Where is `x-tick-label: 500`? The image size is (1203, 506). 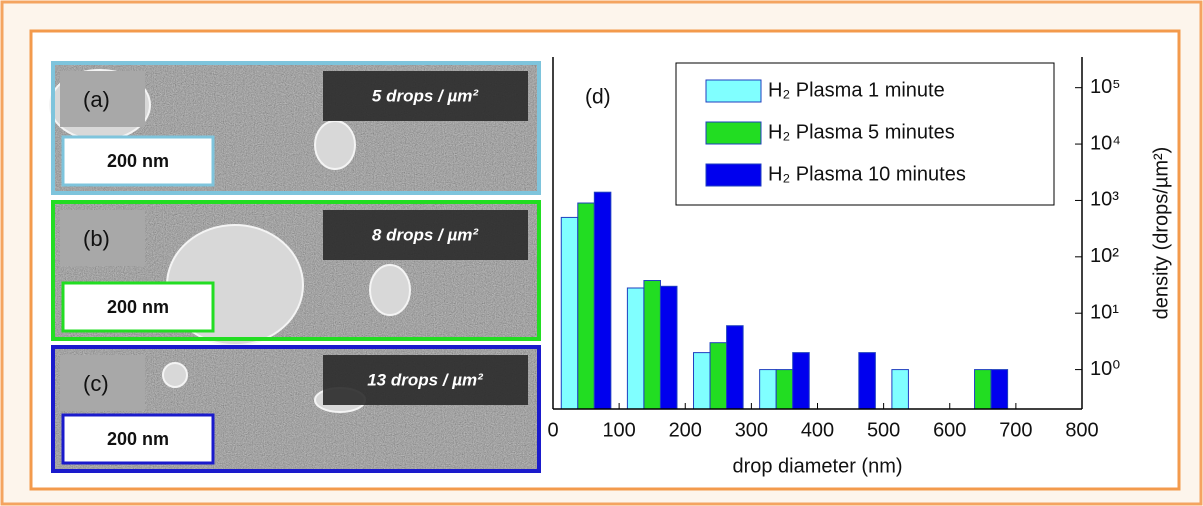 x-tick-label: 500 is located at coordinates (883, 430).